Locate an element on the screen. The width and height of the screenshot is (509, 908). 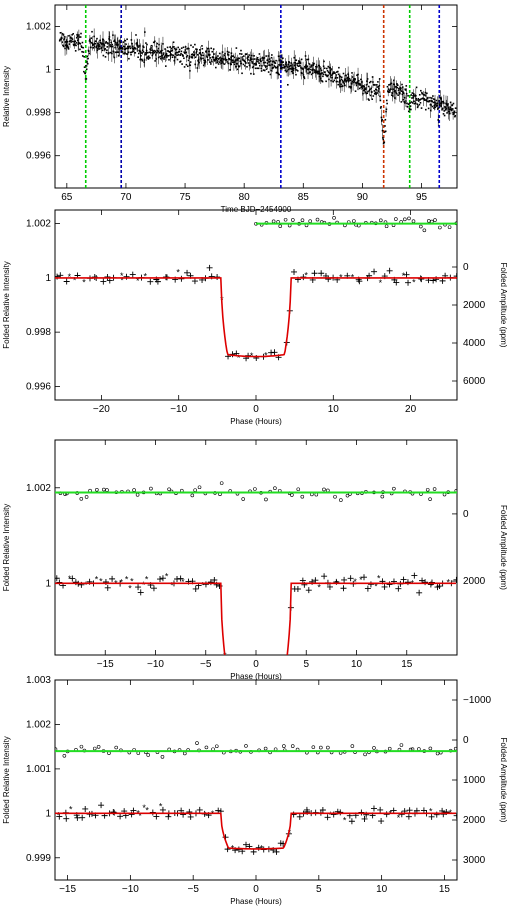
data-points is located at coordinates (257, 86).